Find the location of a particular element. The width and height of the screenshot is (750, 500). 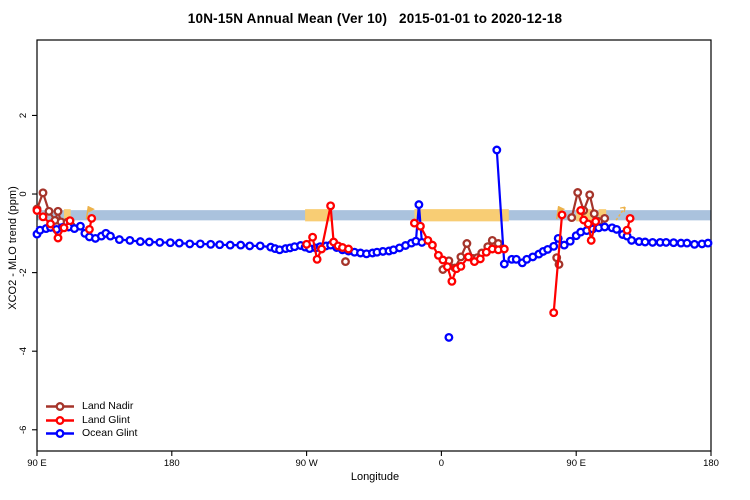

legend-item-land-glint: Land Glint is located at coordinates (90, 419).